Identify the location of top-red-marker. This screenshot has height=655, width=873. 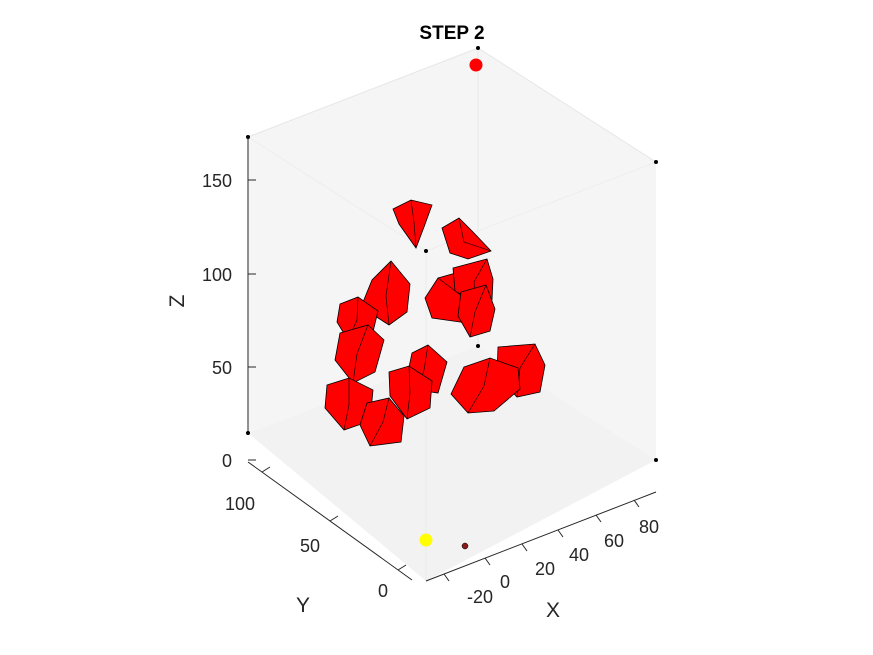
(476, 65).